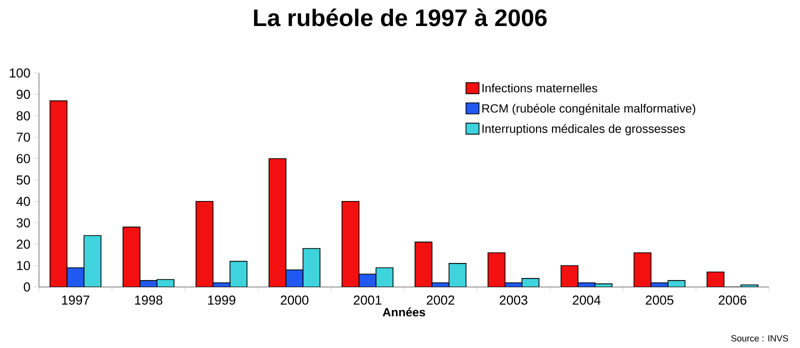  Describe the element at coordinates (400, 17) in the screenshot. I see `chart-title: La rubéole de 1997 à 2006` at that location.